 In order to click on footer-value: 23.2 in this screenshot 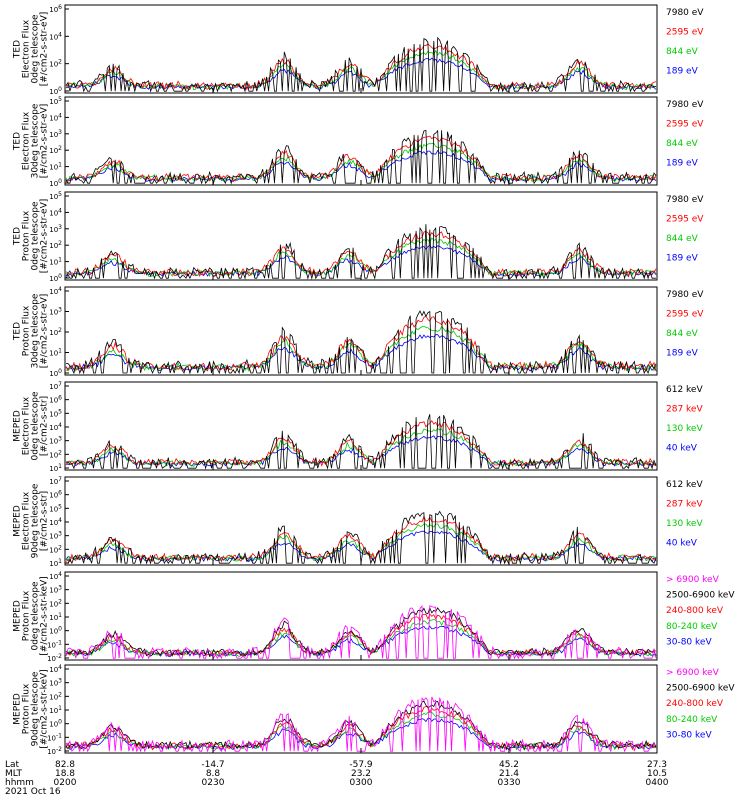, I will do `click(361, 774)`.